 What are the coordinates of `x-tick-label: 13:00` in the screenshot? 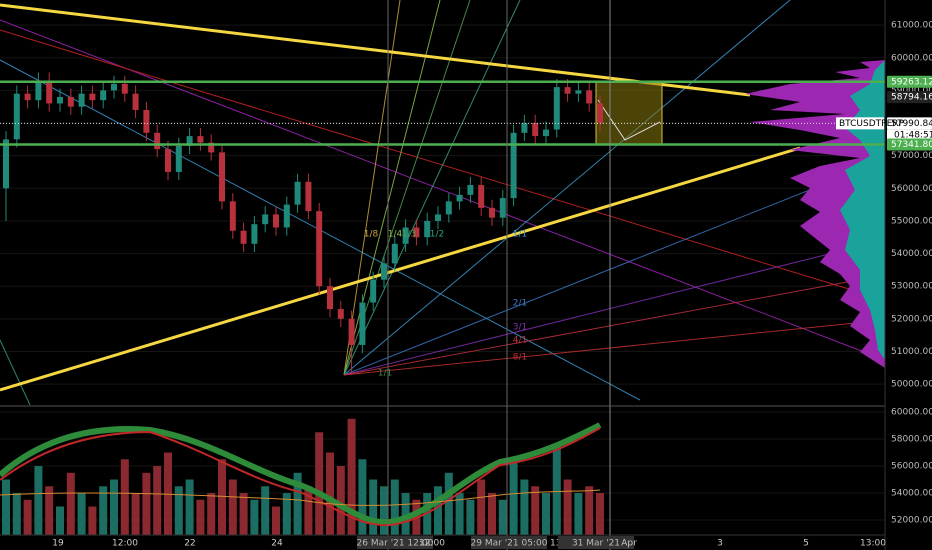 It's located at (873, 544).